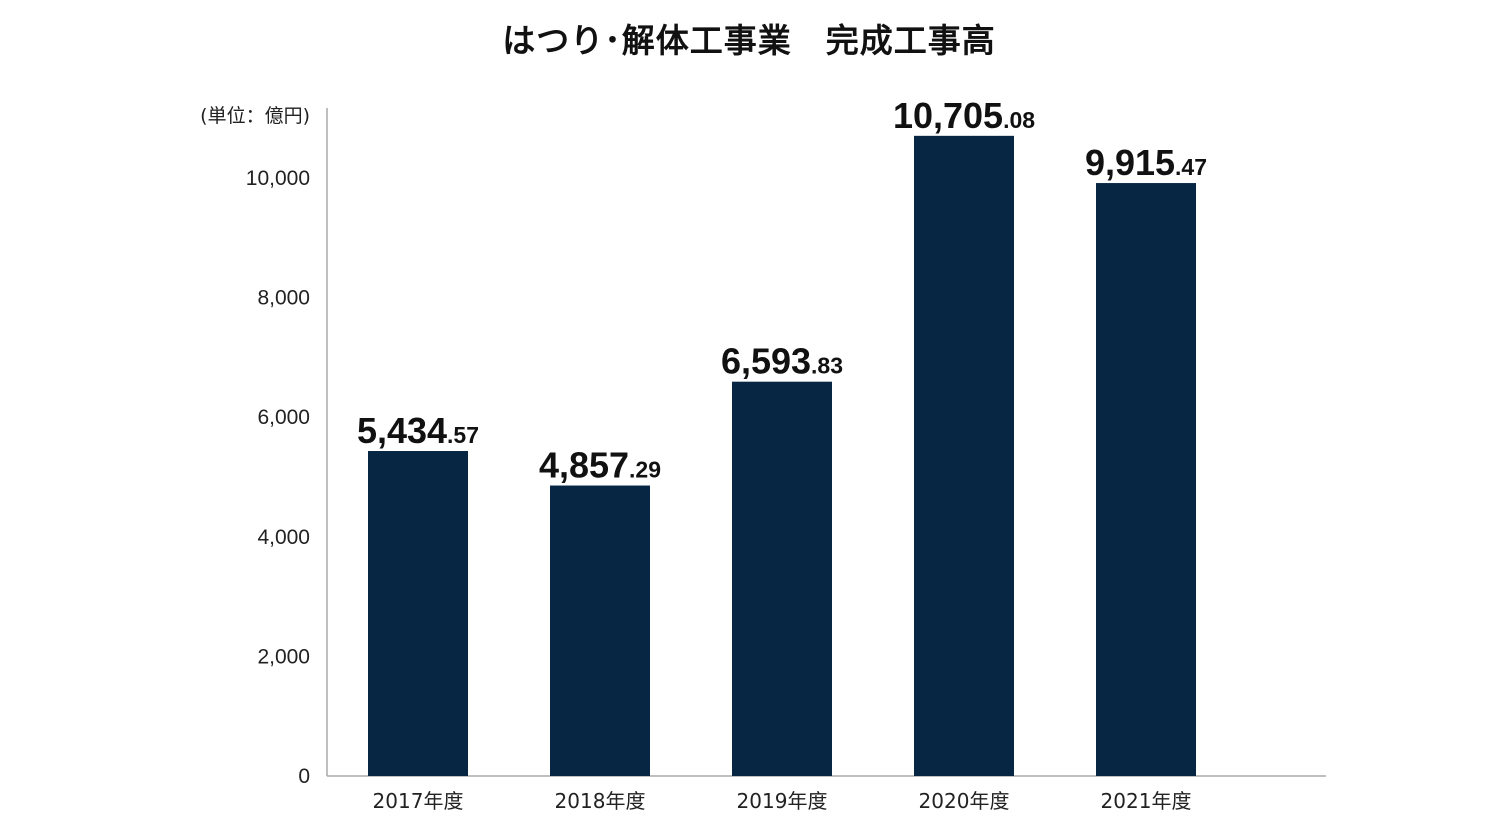  Describe the element at coordinates (600, 801) in the screenshot. I see `x-tick-label: 2018年度` at that location.